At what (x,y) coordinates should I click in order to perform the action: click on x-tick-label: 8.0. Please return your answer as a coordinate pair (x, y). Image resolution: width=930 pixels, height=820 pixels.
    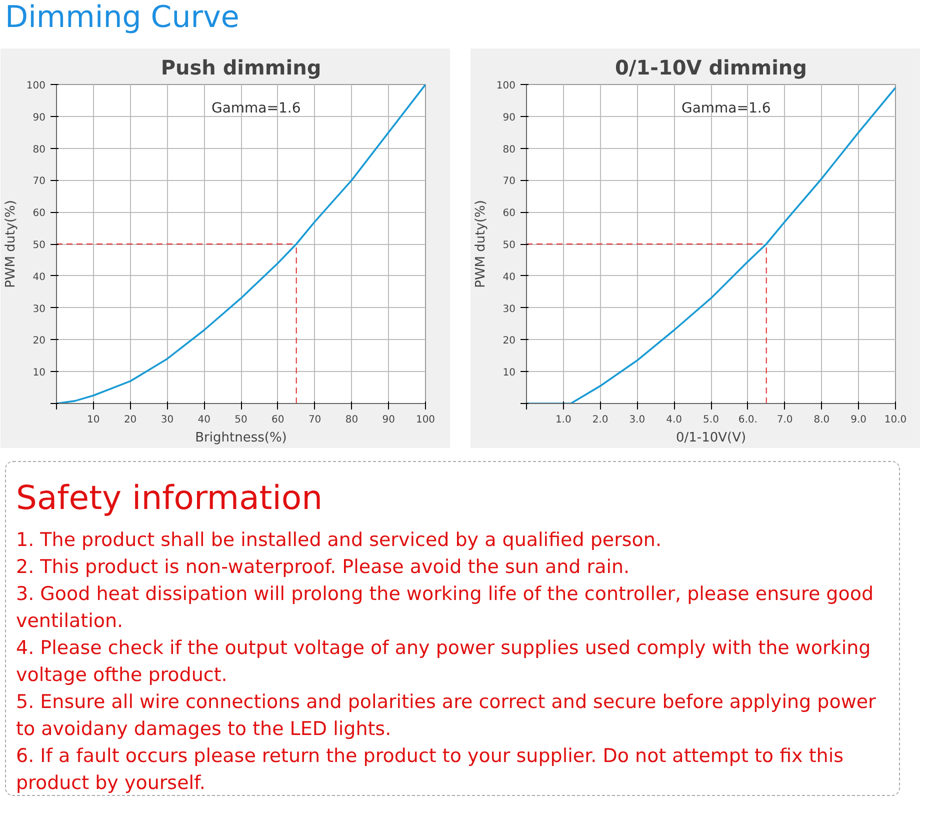
    Looking at the image, I should click on (822, 420).